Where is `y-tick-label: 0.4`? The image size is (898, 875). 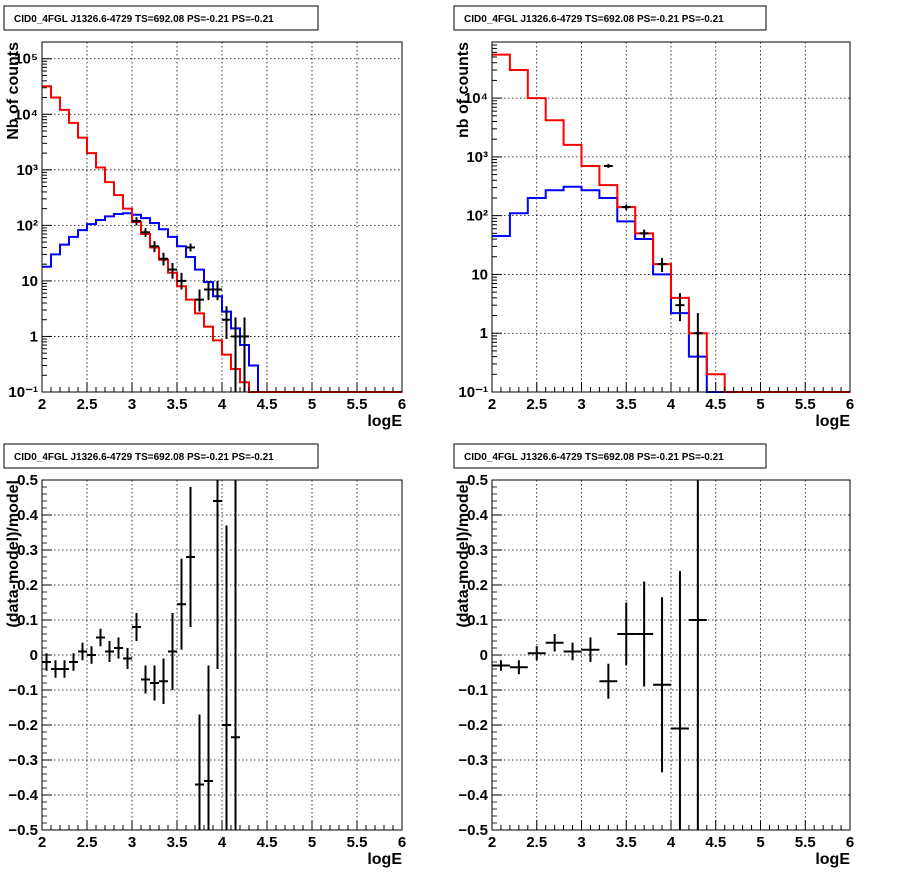 y-tick-label: 0.4 is located at coordinates (28, 515).